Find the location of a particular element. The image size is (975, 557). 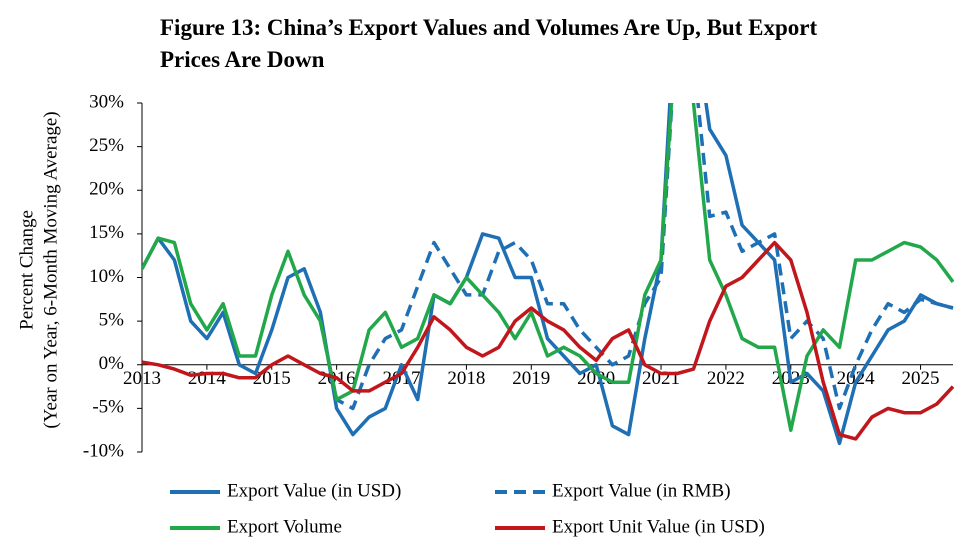

y-axis-label: (Year on Year, 6-Month Moving Average) is located at coordinates (50, 269).